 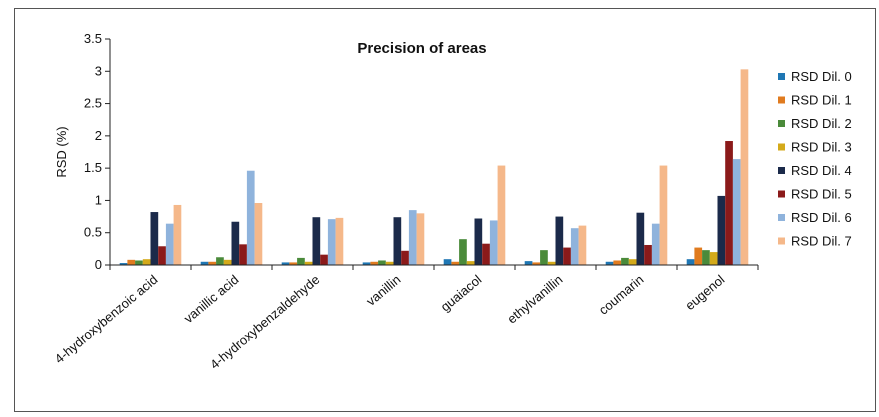 I want to click on legend-label: RSD Dil. 7, so click(x=821, y=241).